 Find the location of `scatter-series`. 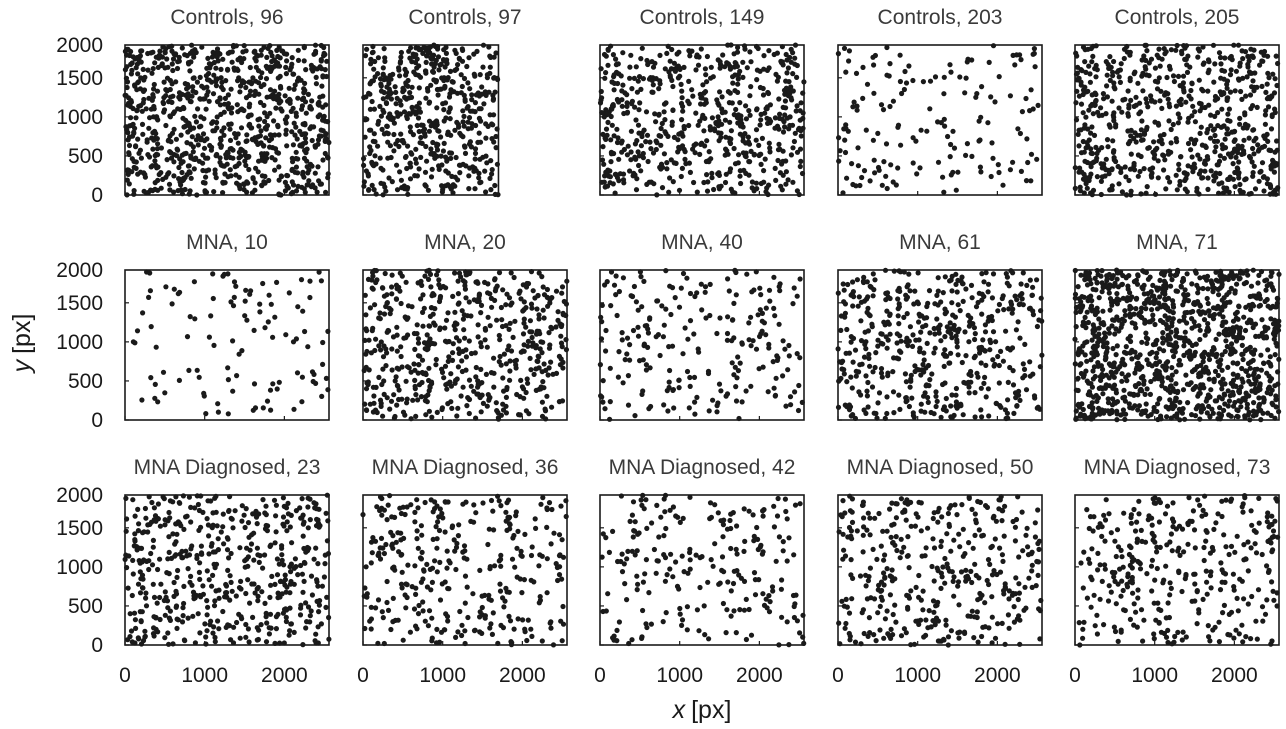

scatter-series is located at coordinates (230, 343).